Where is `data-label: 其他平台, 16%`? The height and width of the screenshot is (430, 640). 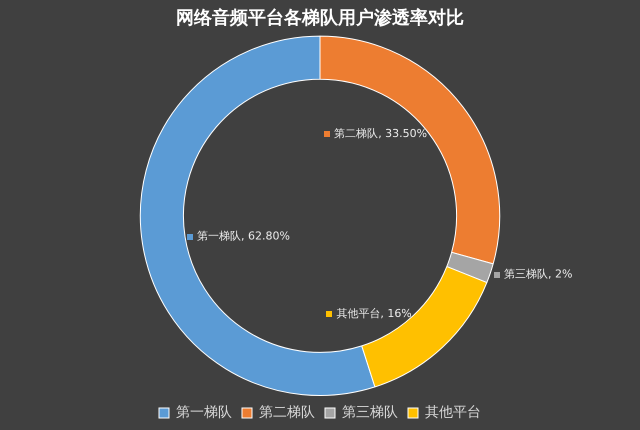
data-label: 其他平台, 16% is located at coordinates (374, 313).